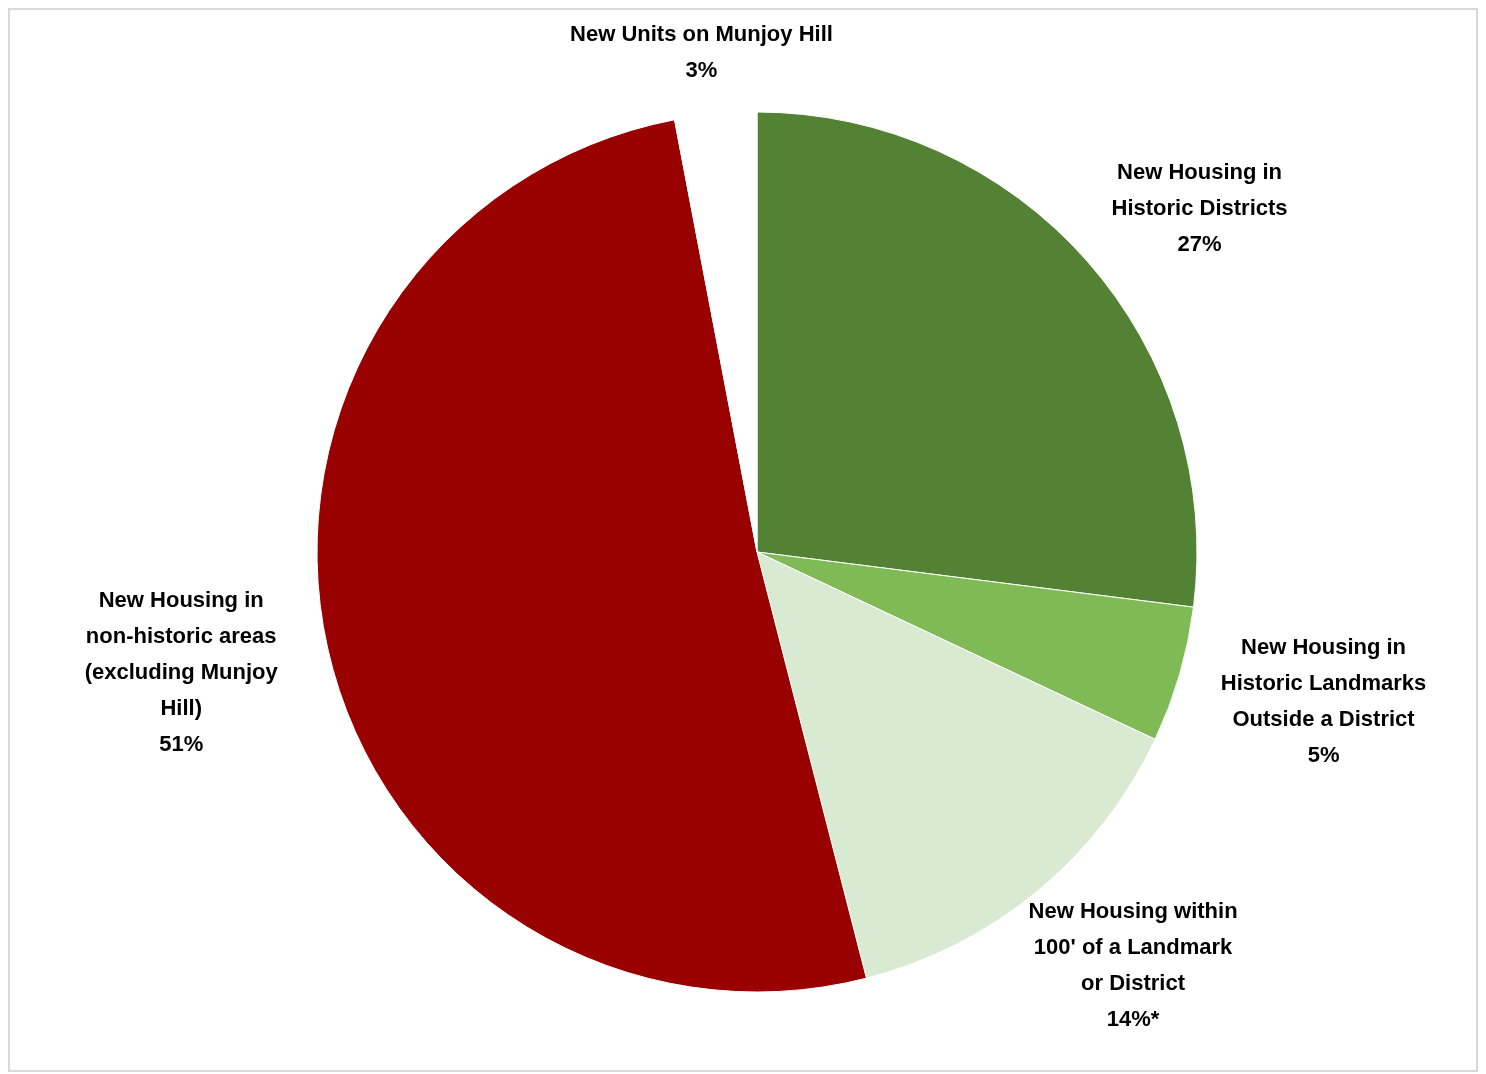 Image resolution: width=1486 pixels, height=1074 pixels. Describe the element at coordinates (1323, 754) in the screenshot. I see `data-label: 5%` at that location.